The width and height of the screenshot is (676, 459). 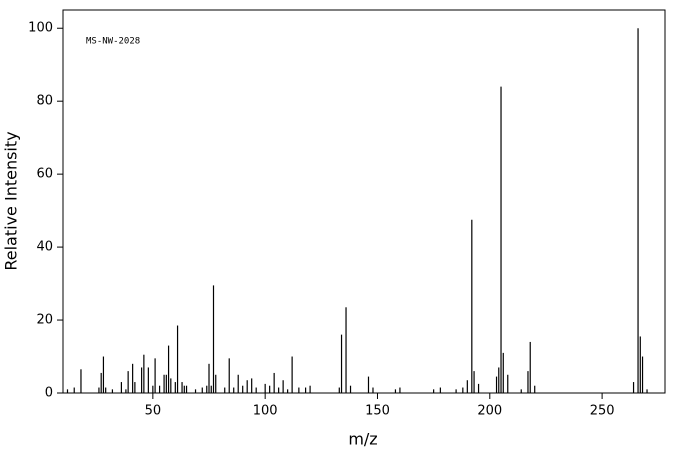 I want to click on y-tick-label: 40, so click(x=44, y=247).